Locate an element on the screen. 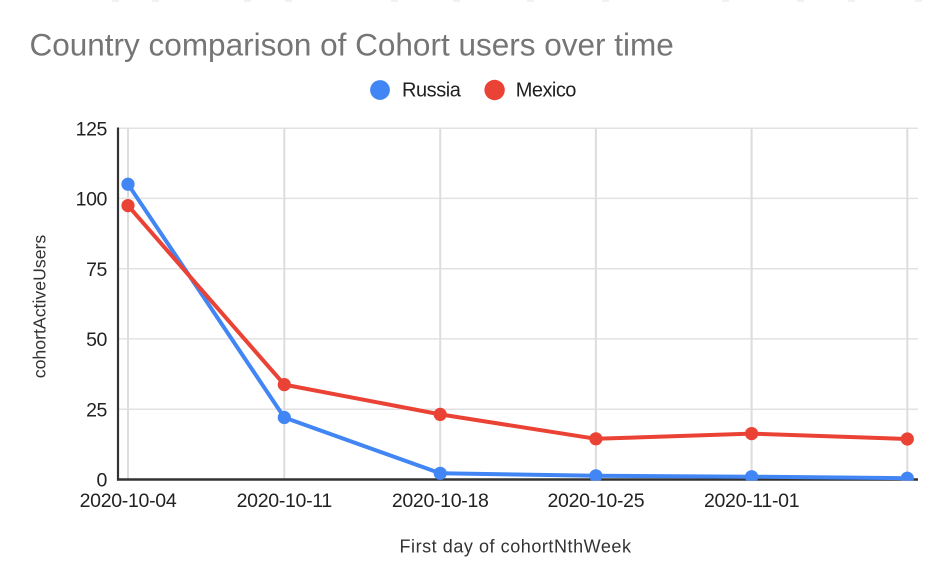 This screenshot has width=945, height=584. svg-text: 2020-10-18 is located at coordinates (440, 501).